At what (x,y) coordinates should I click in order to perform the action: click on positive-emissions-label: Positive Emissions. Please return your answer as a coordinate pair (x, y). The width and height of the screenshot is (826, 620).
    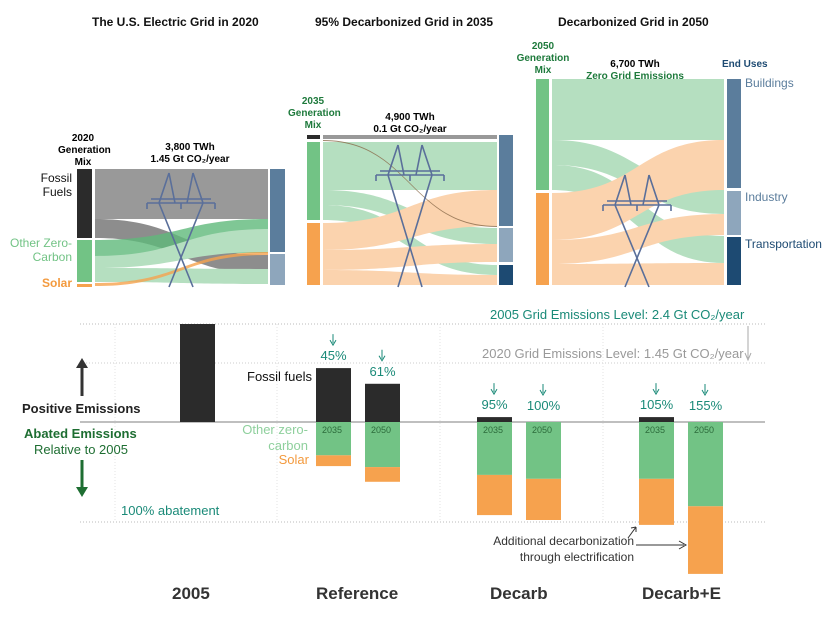
    Looking at the image, I should click on (81, 408).